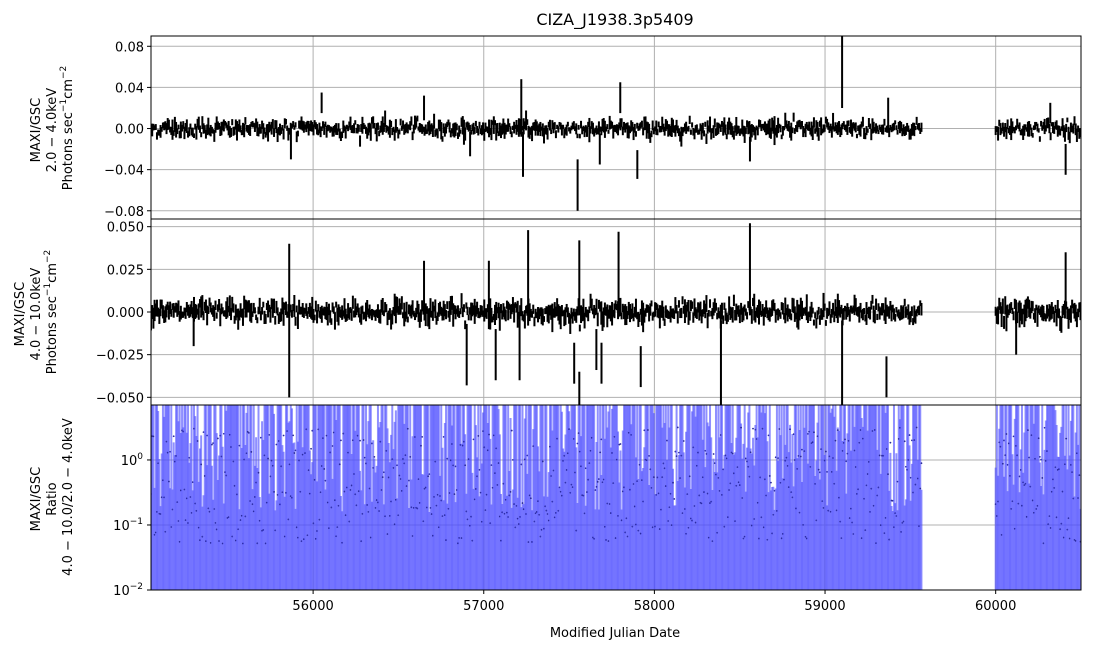  What do you see at coordinates (654, 606) in the screenshot?
I see `xtick-label-2: 58000` at bounding box center [654, 606].